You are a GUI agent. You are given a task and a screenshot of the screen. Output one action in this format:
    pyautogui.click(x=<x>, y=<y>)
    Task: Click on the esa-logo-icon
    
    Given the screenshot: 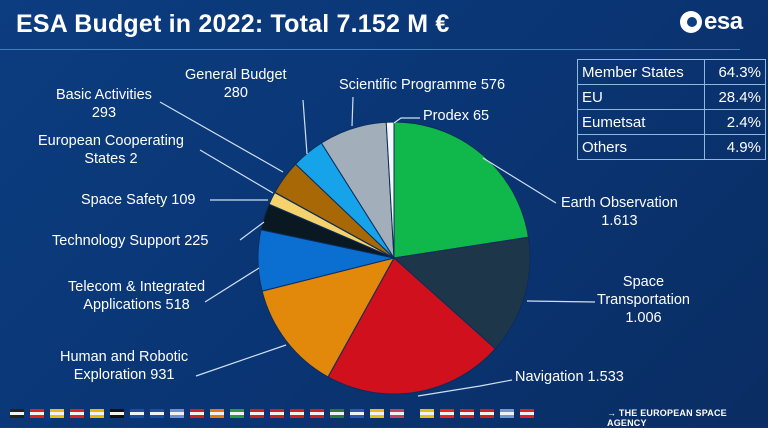 What is the action you would take?
    pyautogui.click(x=691, y=22)
    